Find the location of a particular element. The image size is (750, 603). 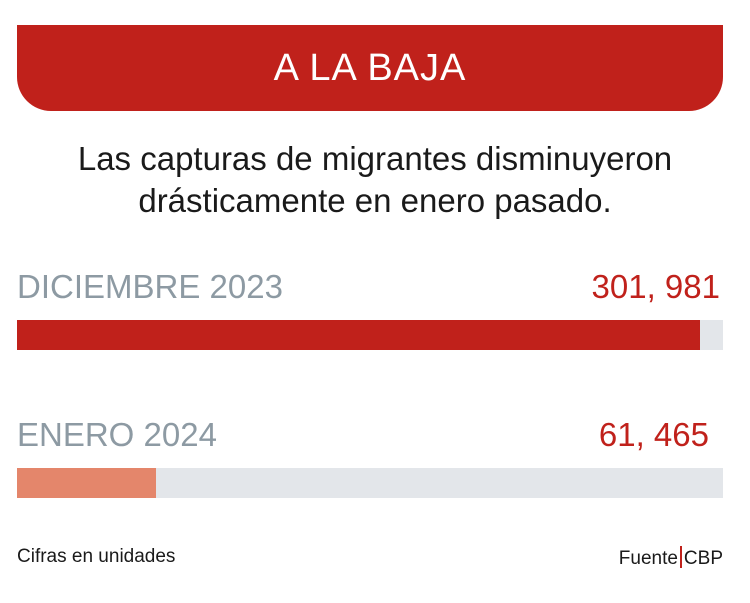

bar-value-dec-2023: 301, 981 is located at coordinates (655, 286).